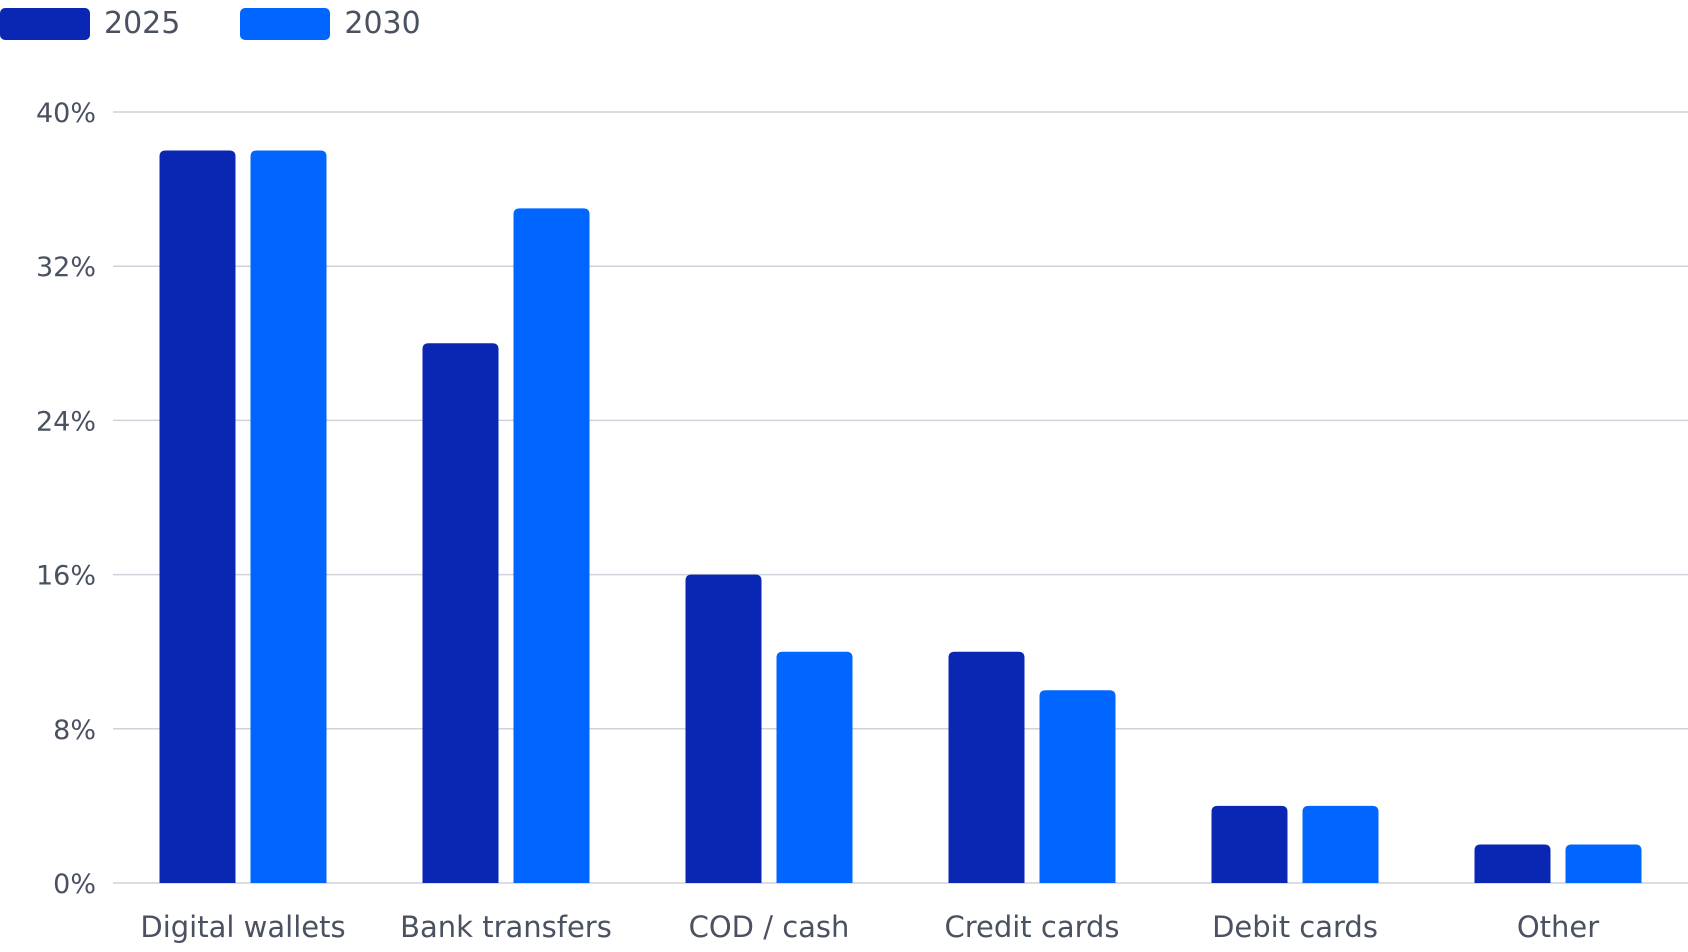  I want to click on y-tick-label: 24%, so click(66, 421).